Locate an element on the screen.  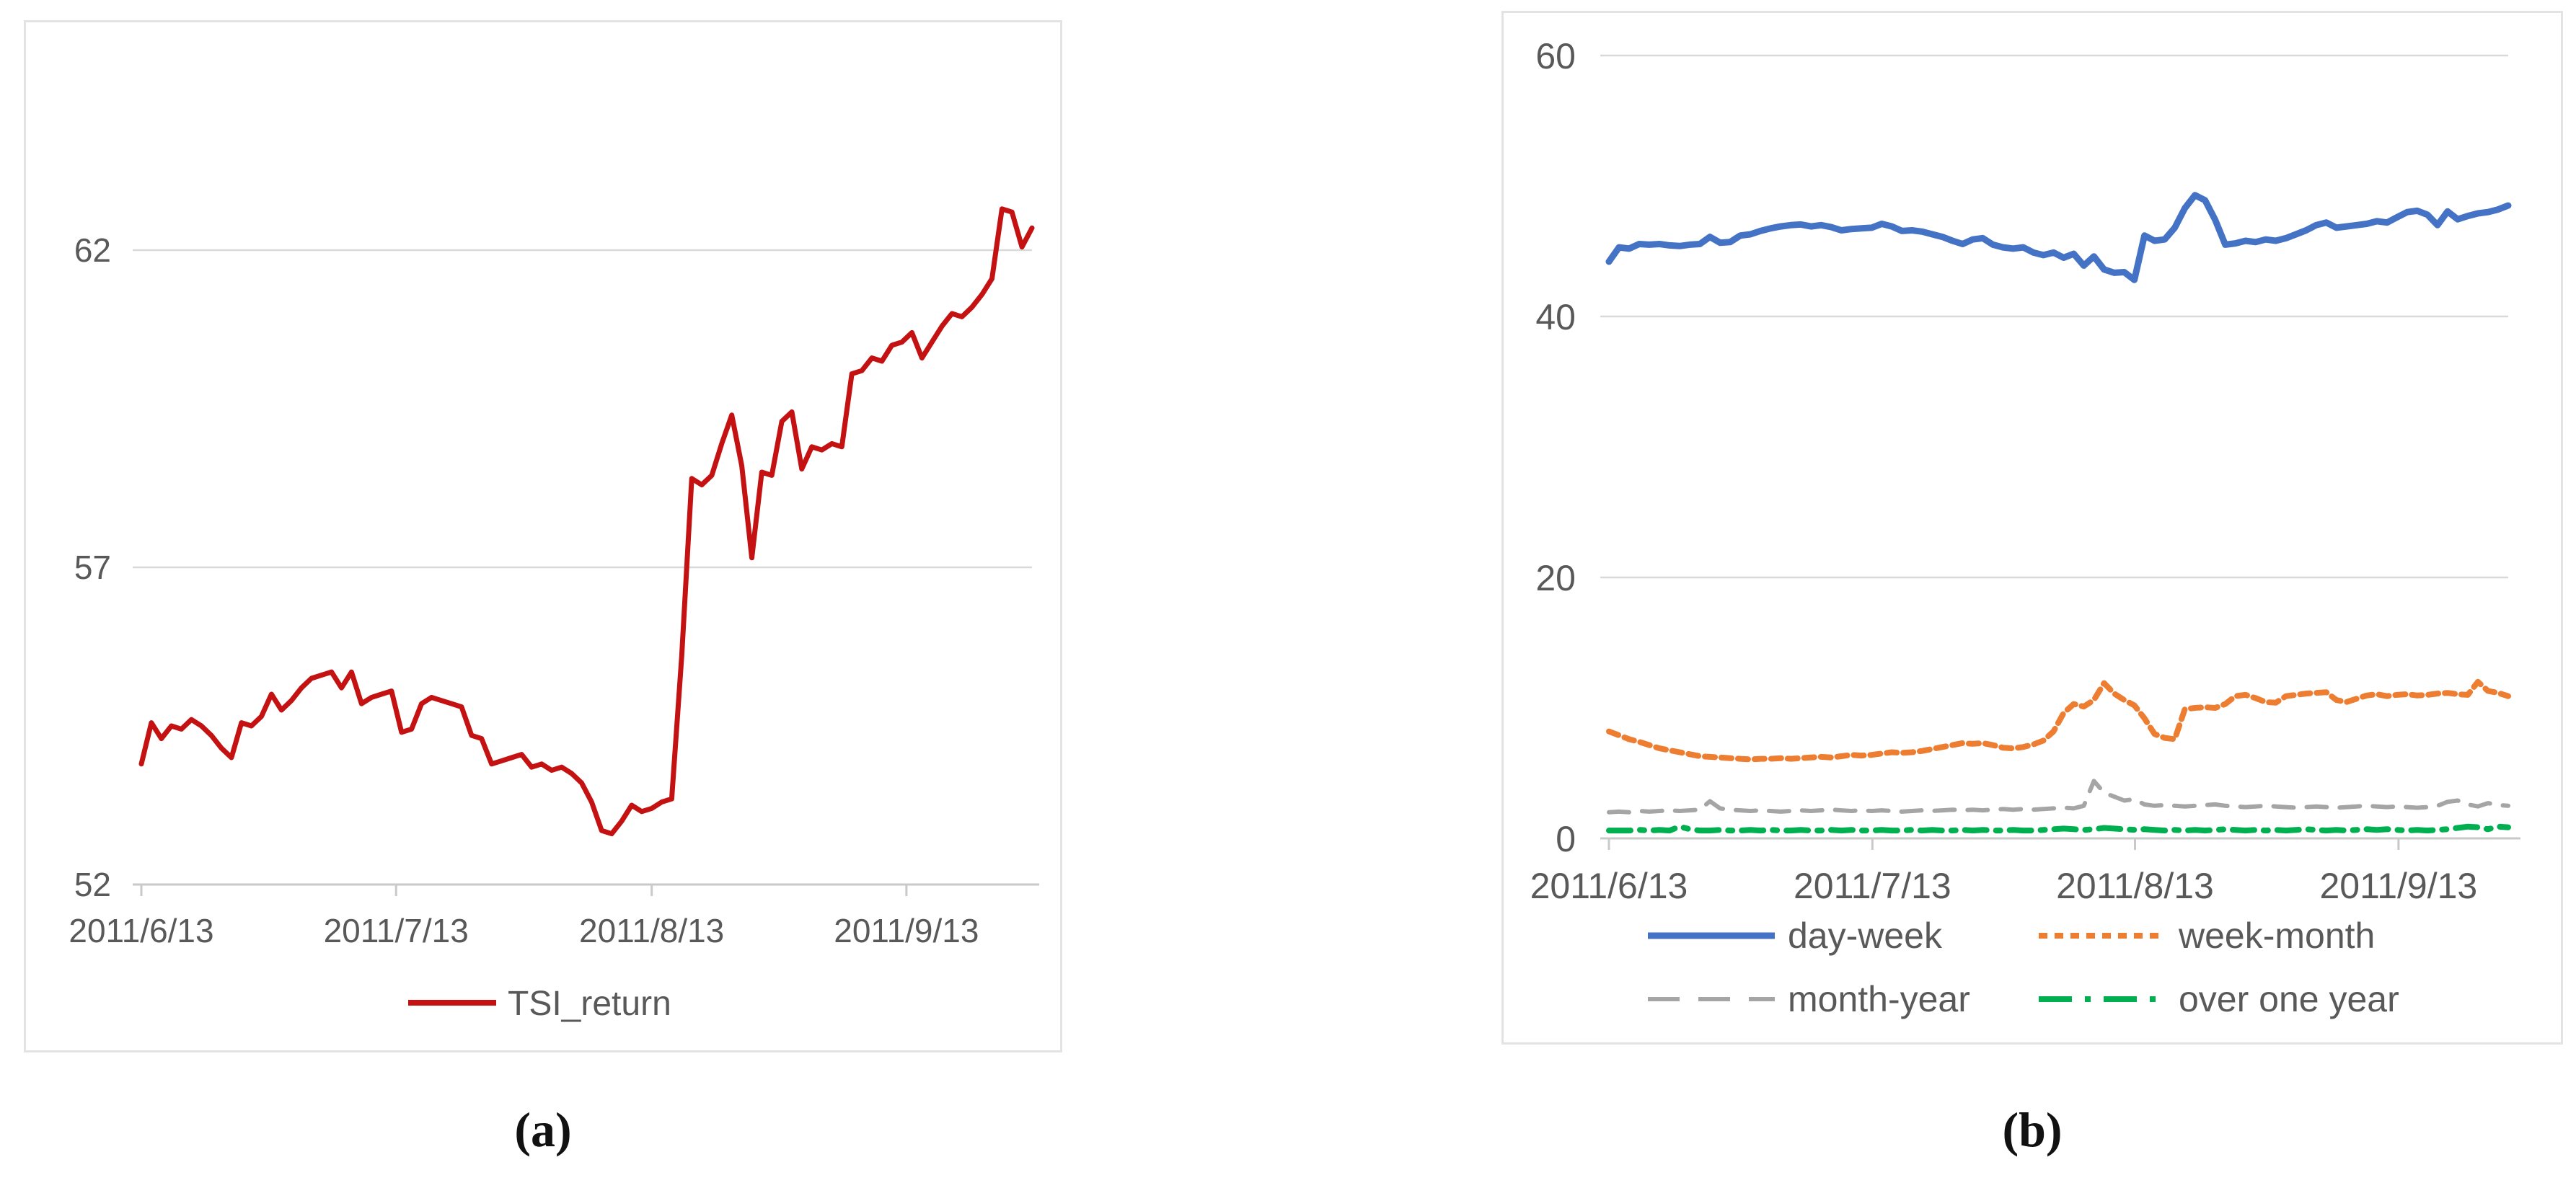
legend-label-week-month: week-month is located at coordinates (2276, 936).